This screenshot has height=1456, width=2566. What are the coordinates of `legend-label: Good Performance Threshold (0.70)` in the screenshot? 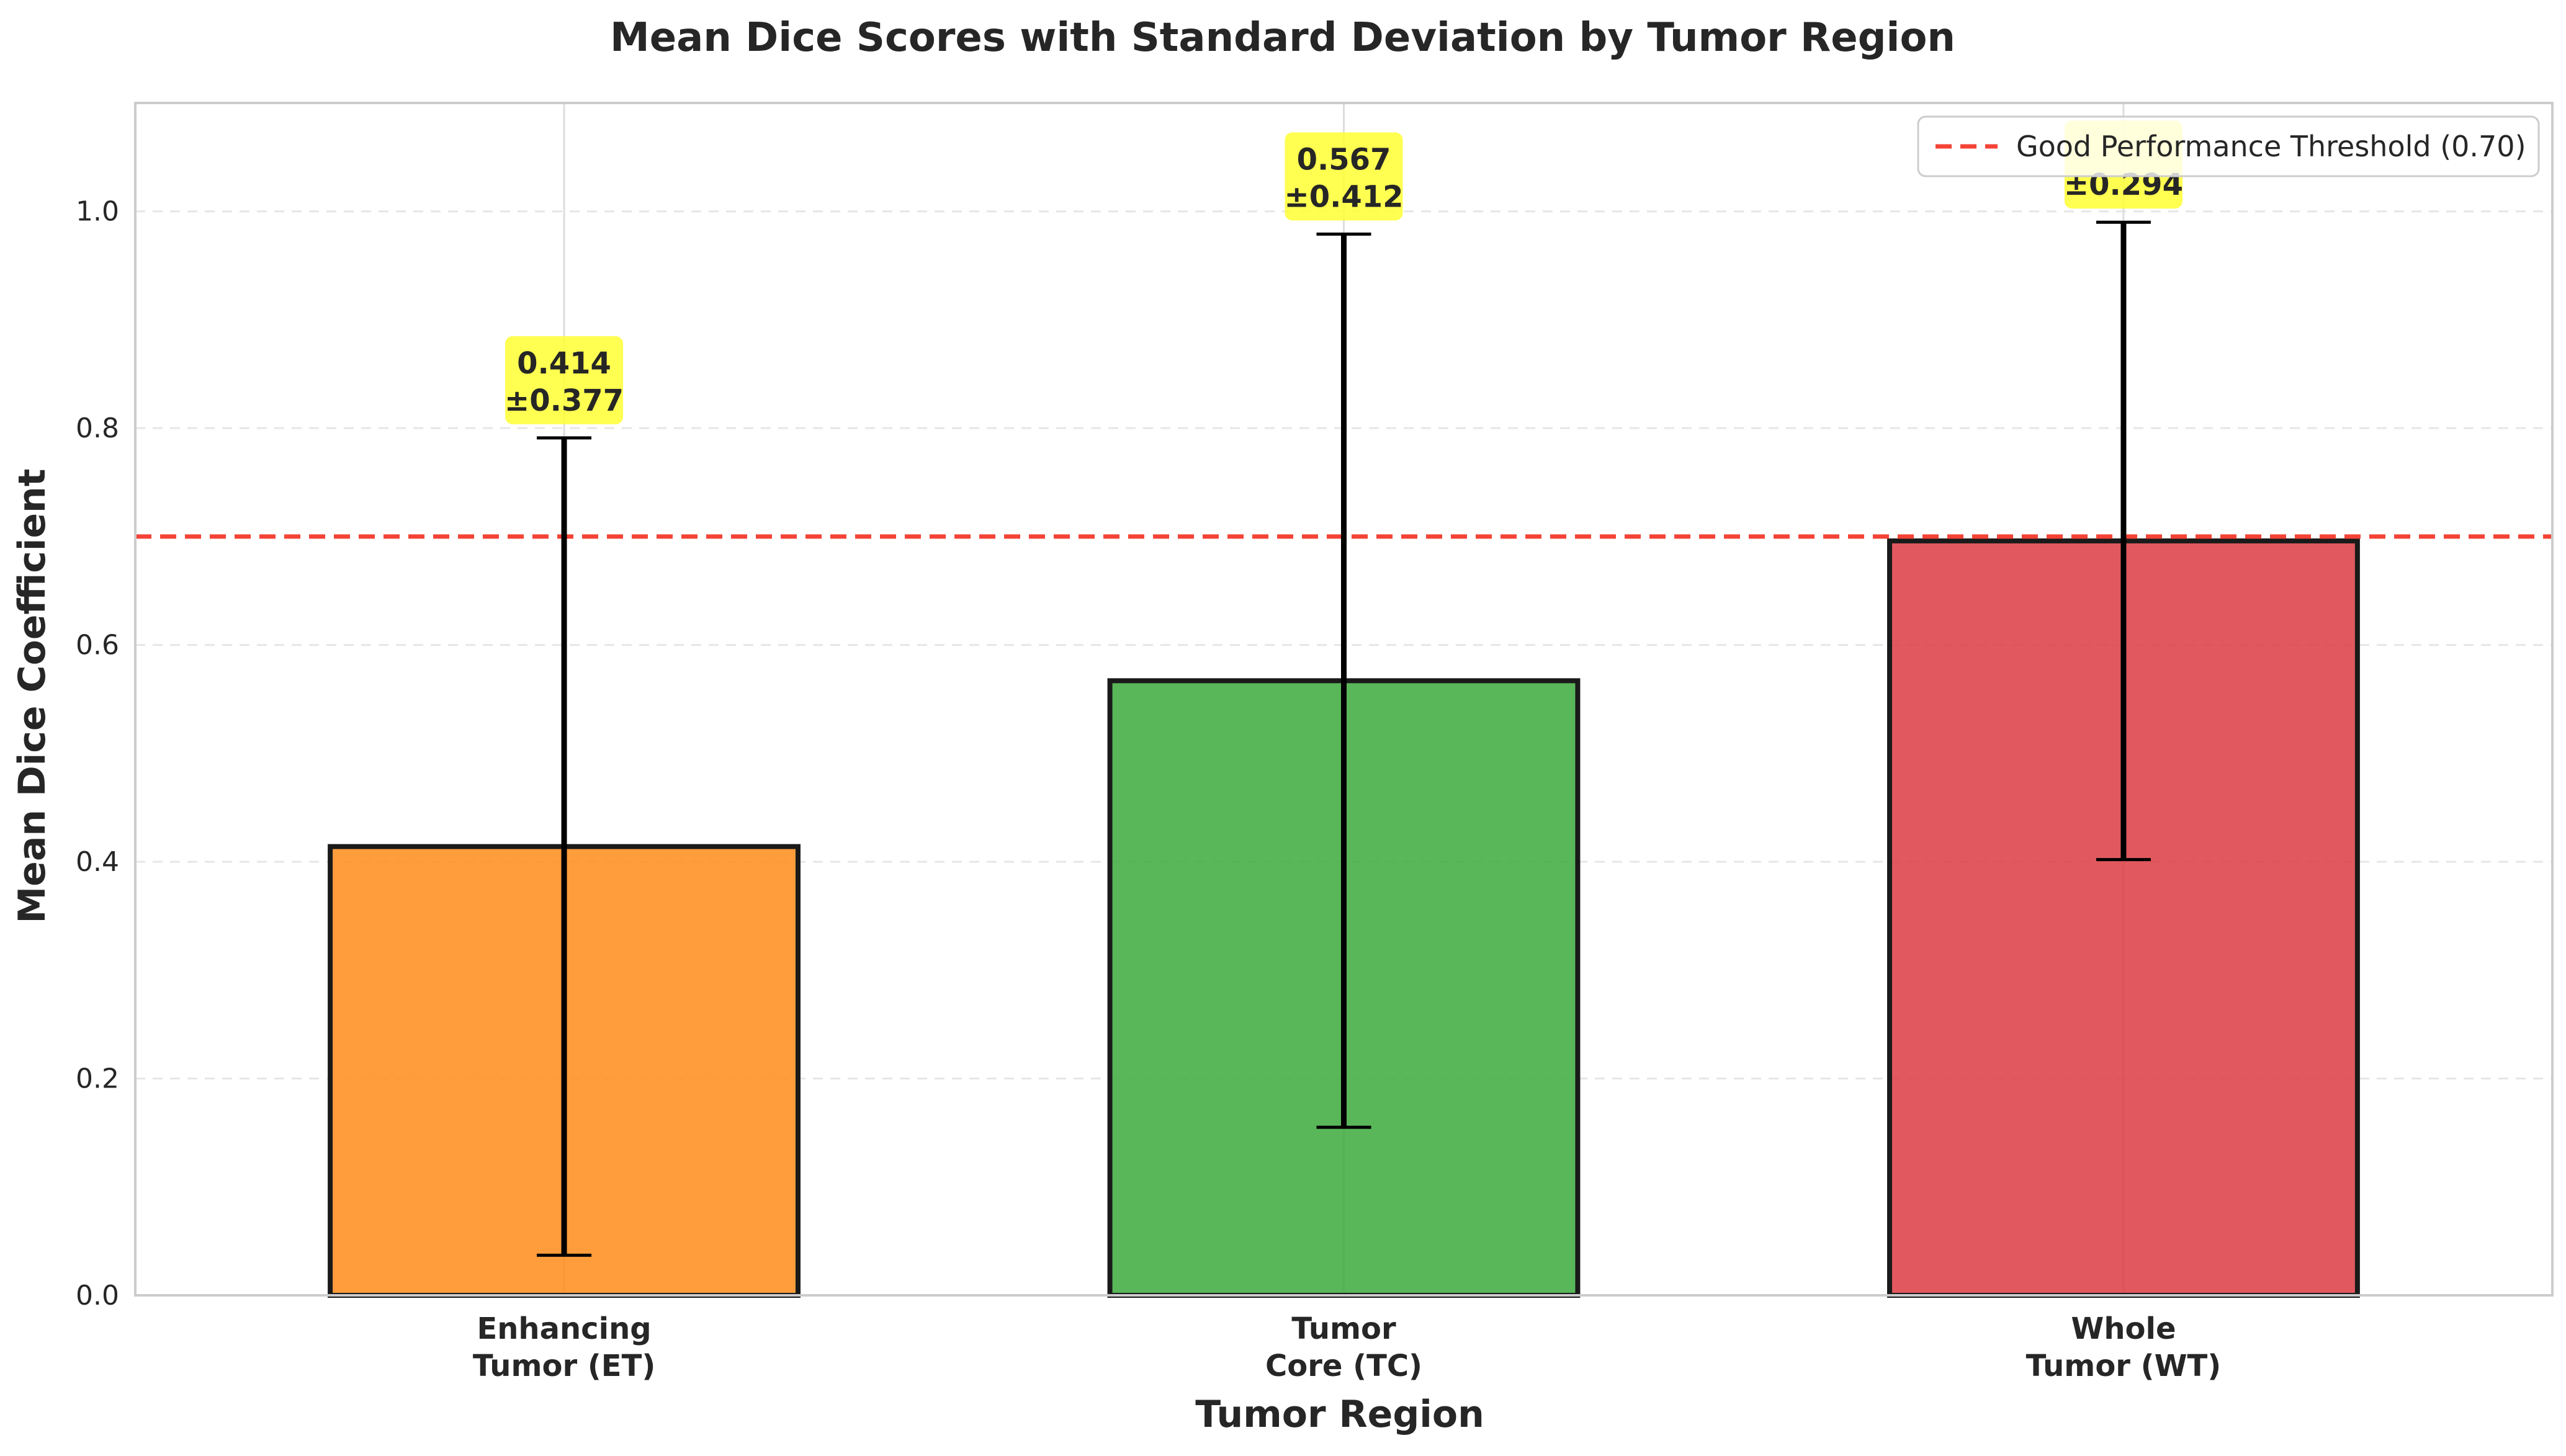 It's located at (2271, 146).